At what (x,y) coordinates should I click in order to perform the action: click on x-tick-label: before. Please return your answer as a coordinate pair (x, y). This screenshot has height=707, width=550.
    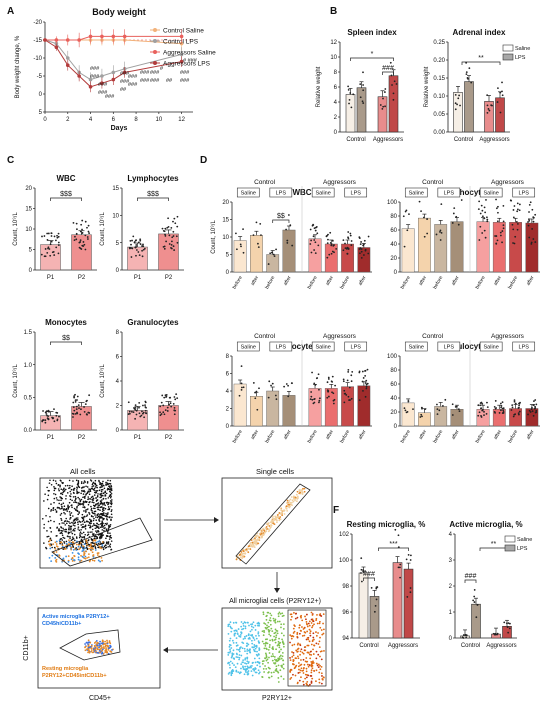
    Looking at the image, I should click on (270, 282).